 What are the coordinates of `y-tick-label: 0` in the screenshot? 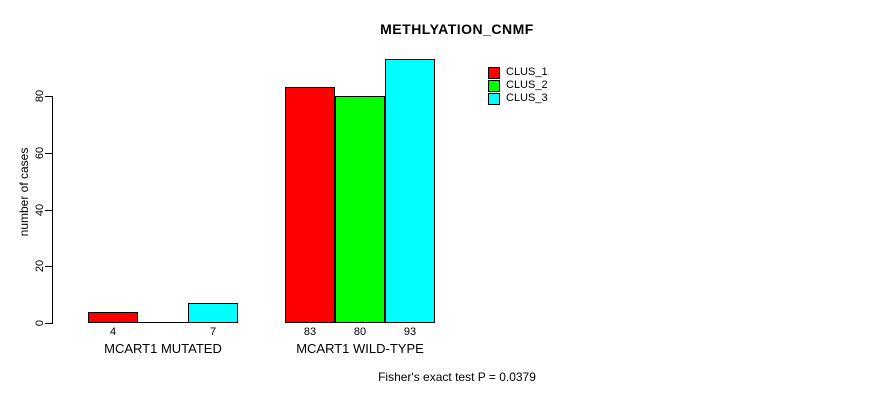 It's located at (40, 323).